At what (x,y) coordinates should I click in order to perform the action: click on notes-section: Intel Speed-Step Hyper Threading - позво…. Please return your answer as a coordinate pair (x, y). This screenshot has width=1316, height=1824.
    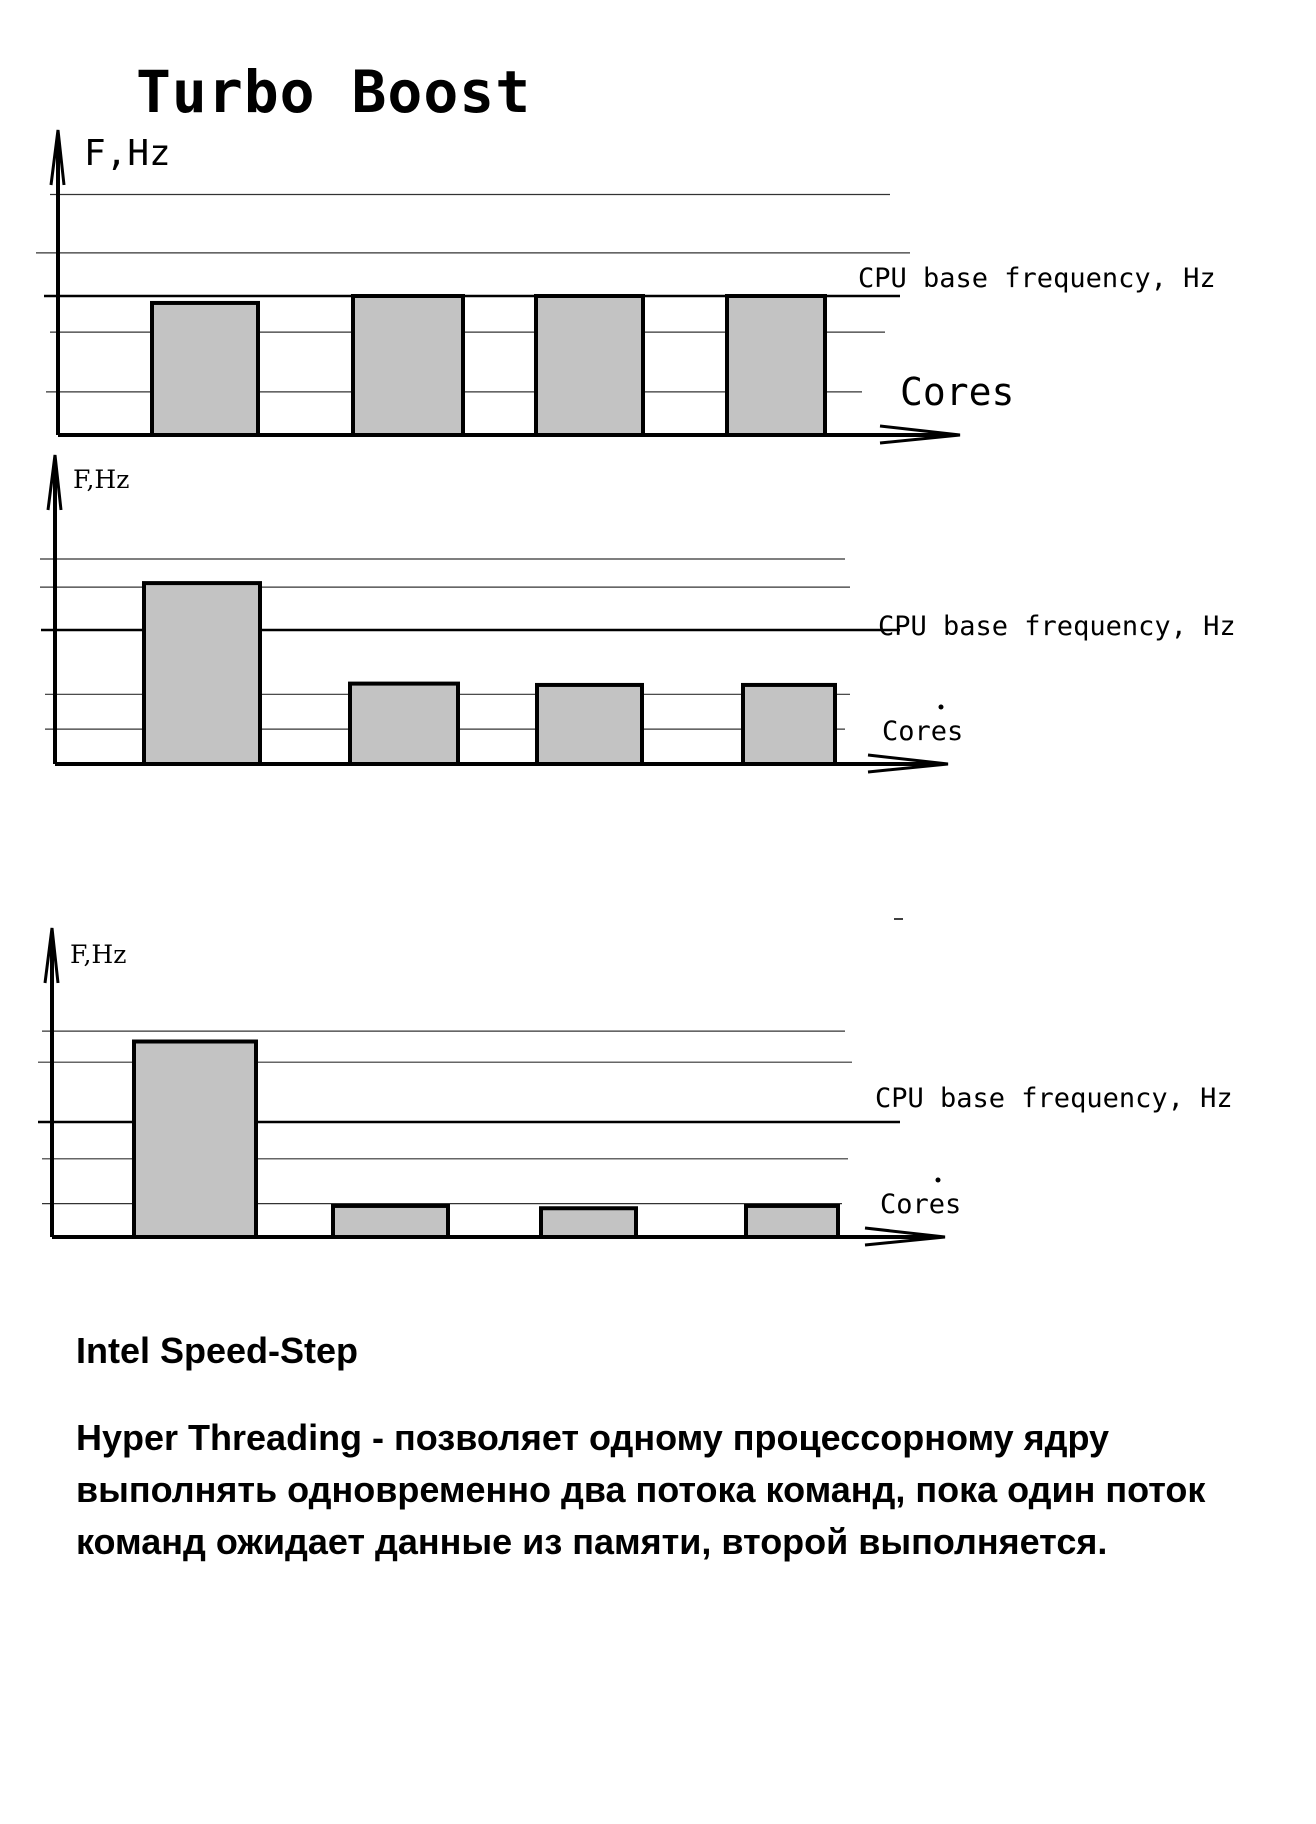
    Looking at the image, I should click on (683, 1449).